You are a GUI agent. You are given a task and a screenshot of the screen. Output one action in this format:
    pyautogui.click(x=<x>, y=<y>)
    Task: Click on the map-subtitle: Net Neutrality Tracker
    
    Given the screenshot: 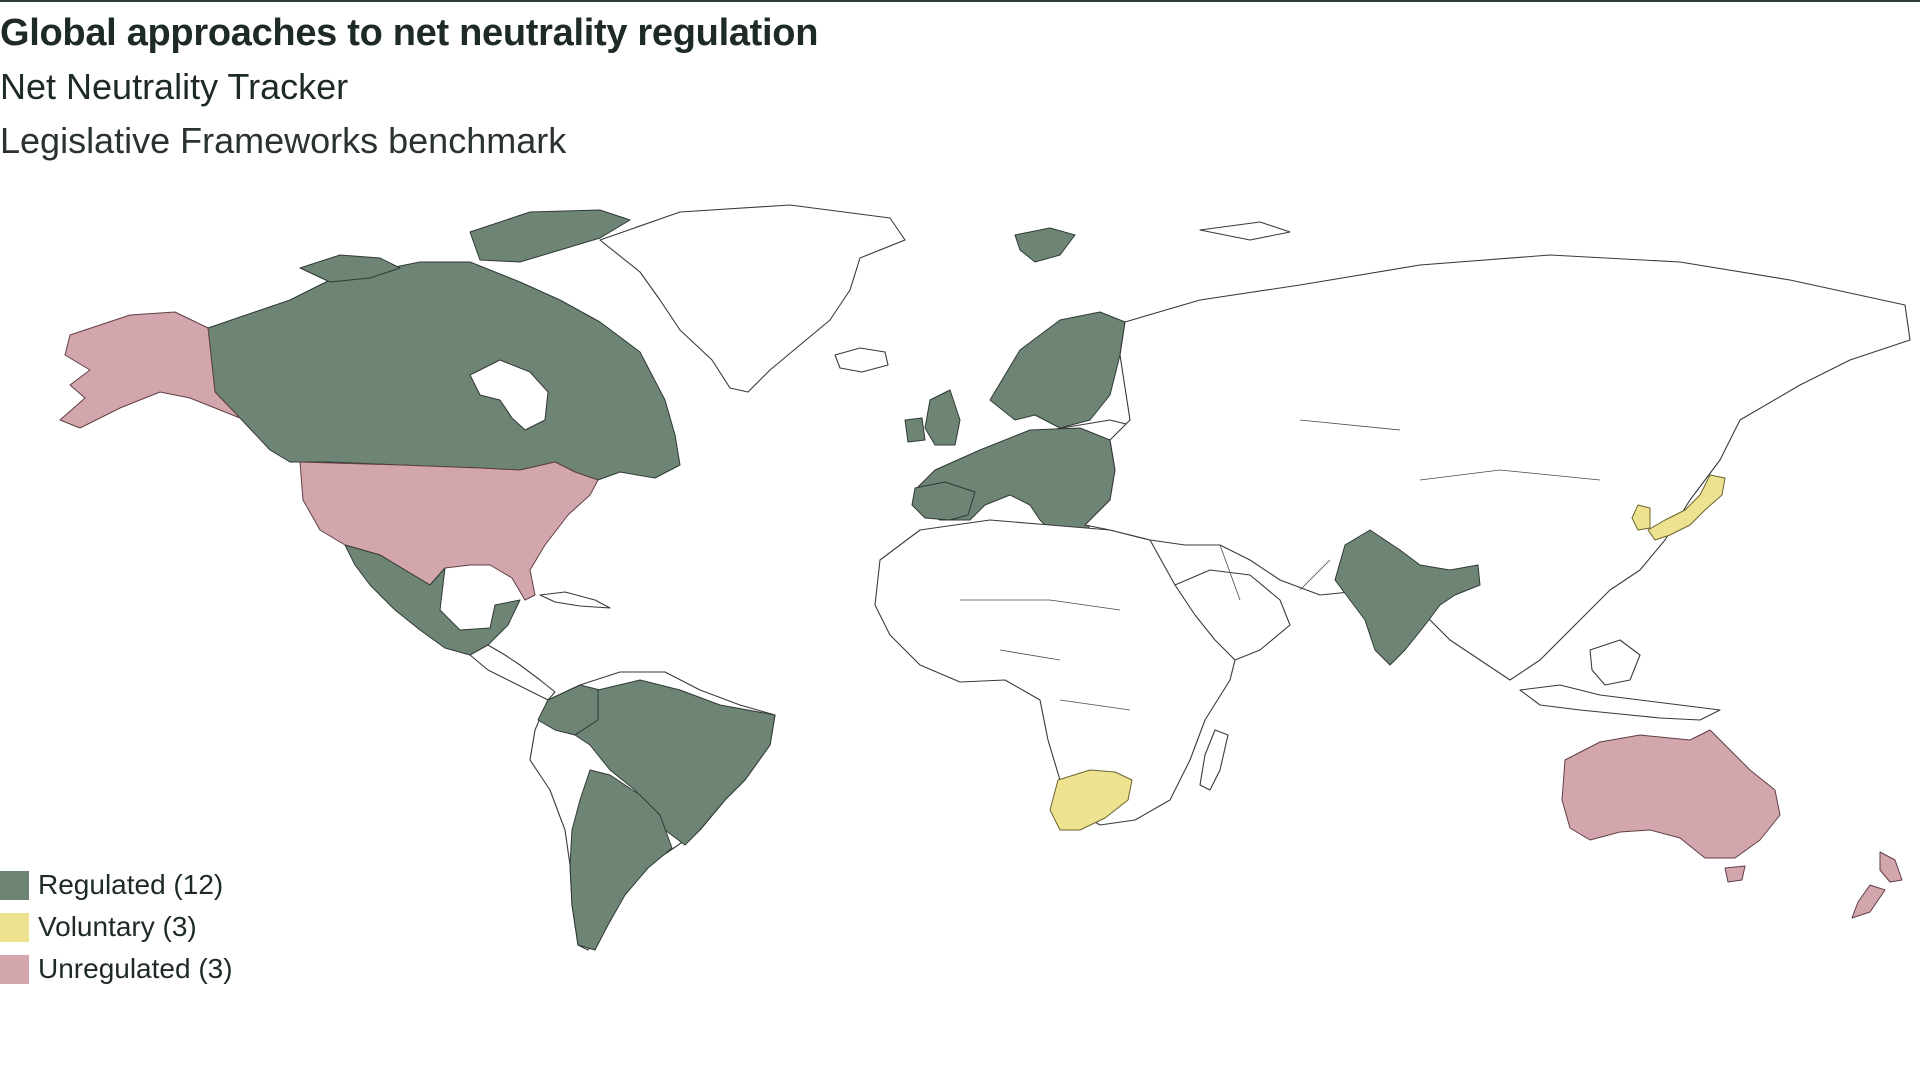 What is the action you would take?
    pyautogui.click(x=174, y=86)
    